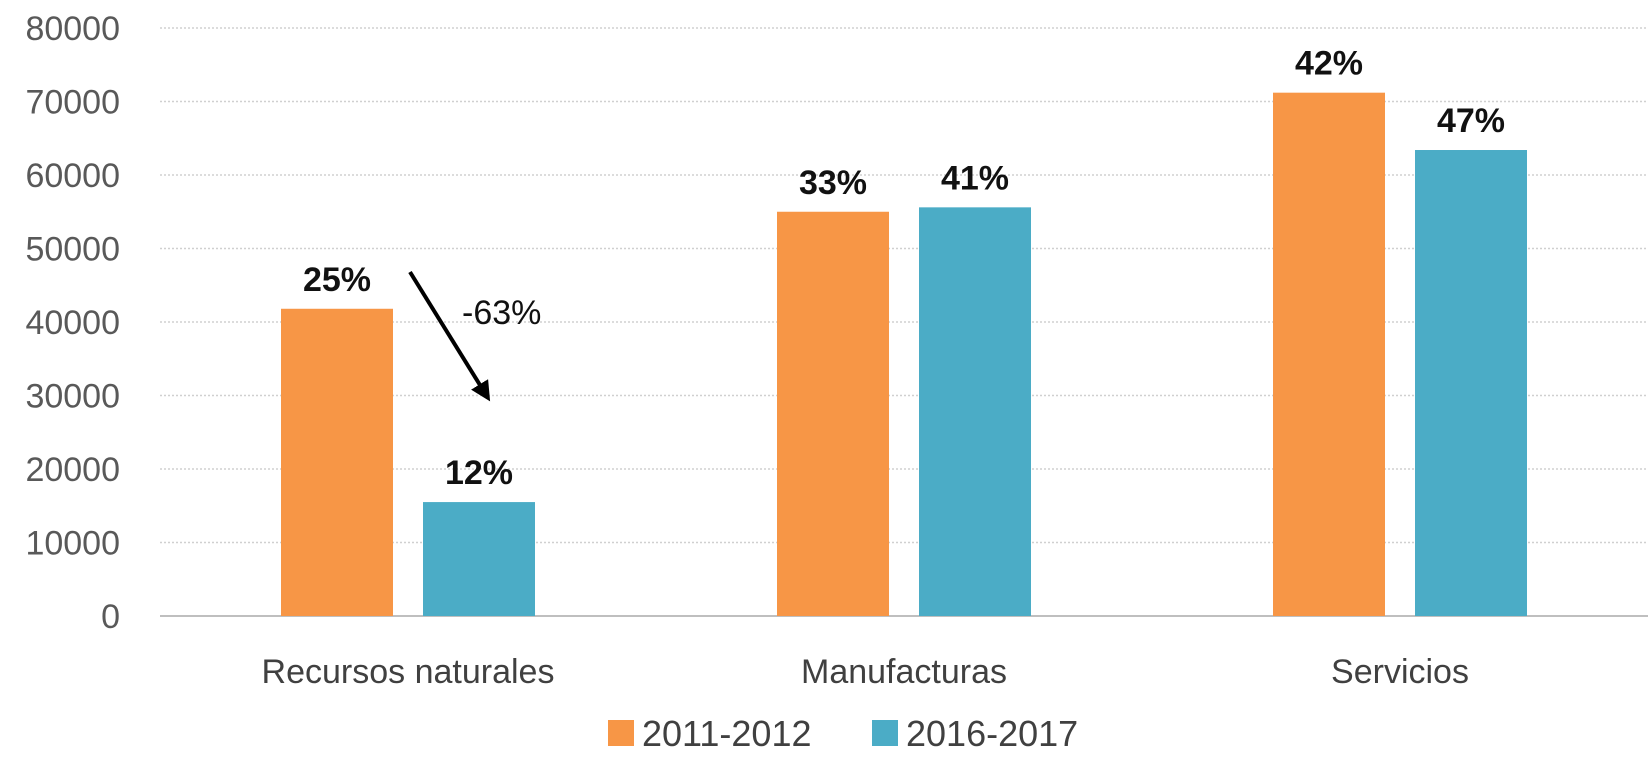 This screenshot has width=1648, height=760. I want to click on category-label: Servicios, so click(1400, 672).